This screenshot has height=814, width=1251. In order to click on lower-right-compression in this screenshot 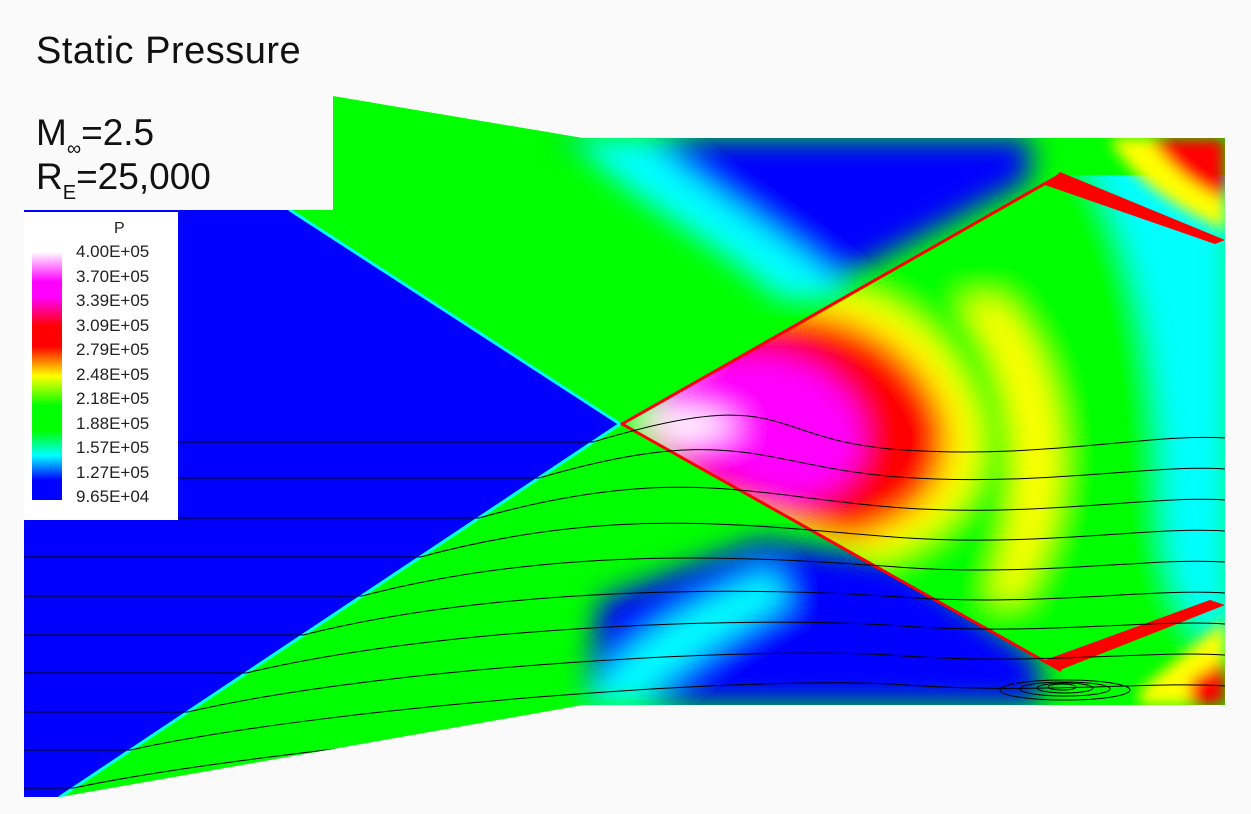, I will do `click(1182, 662)`.